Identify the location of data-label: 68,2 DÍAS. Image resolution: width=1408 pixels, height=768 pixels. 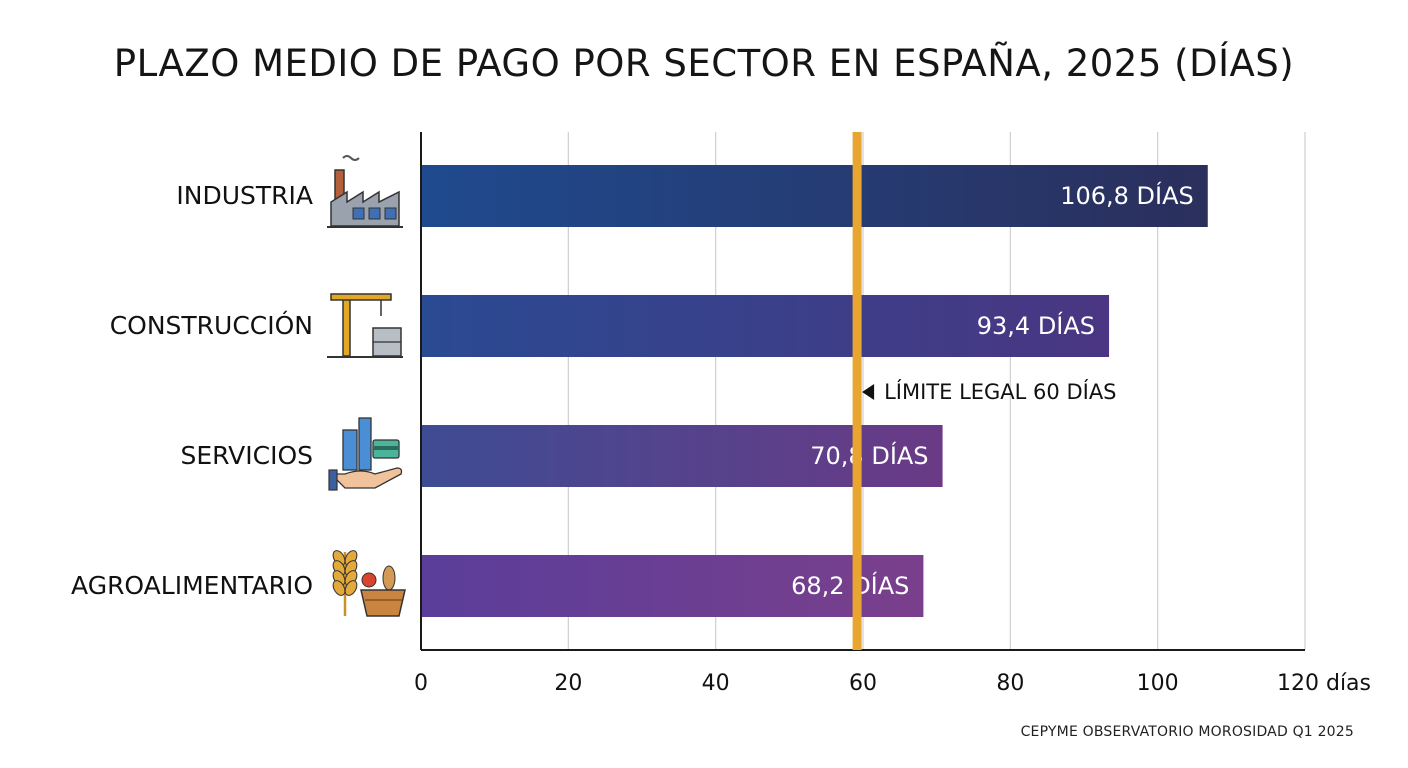
(850, 585).